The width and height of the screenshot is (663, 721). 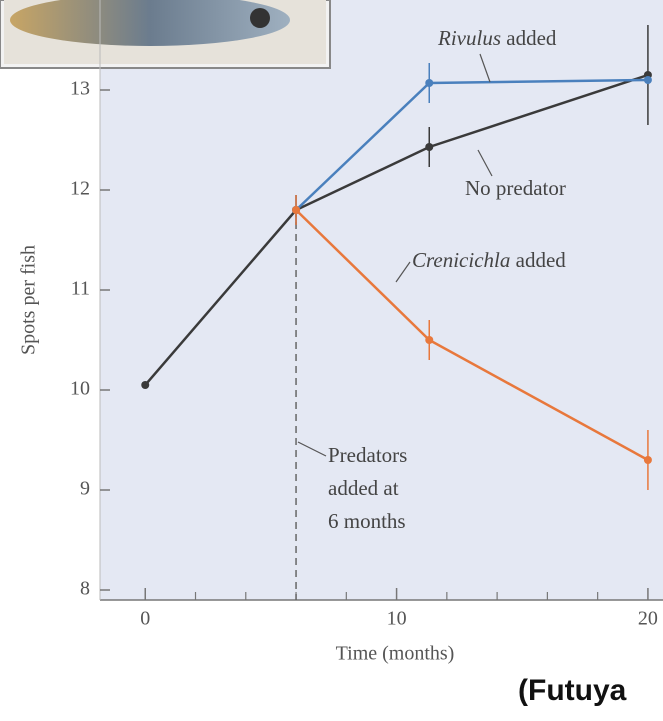 I want to click on annotation: Rivulus added, so click(x=497, y=38).